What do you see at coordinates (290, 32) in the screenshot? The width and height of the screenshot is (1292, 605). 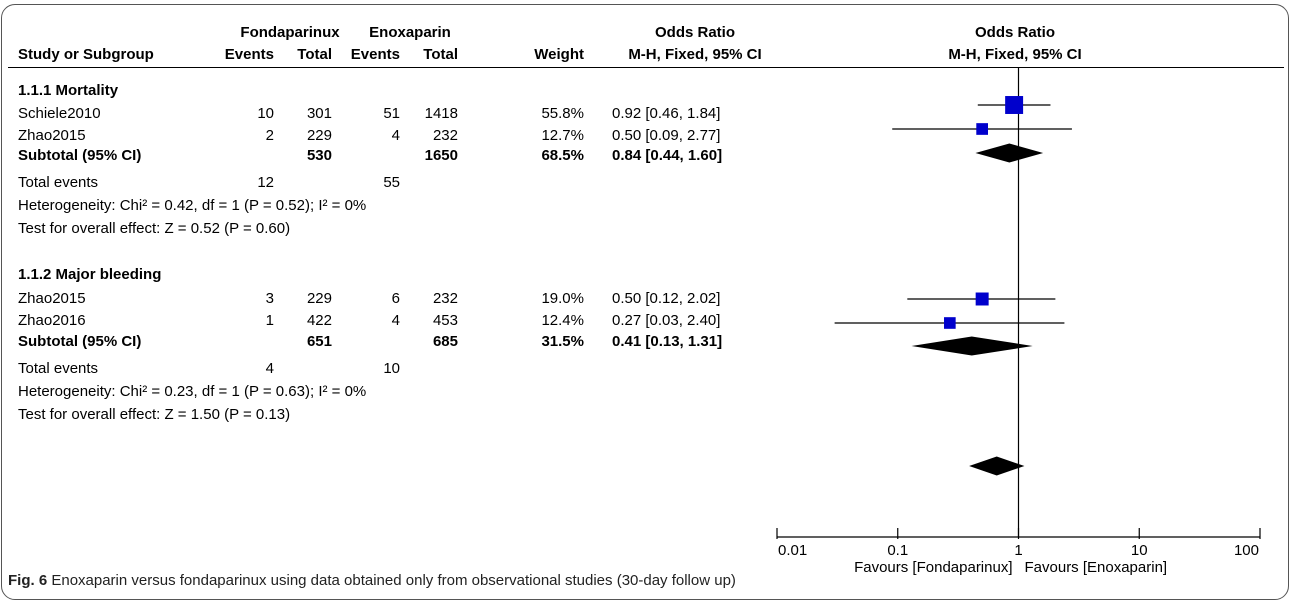 I see `header-group1: Fondaparinux` at bounding box center [290, 32].